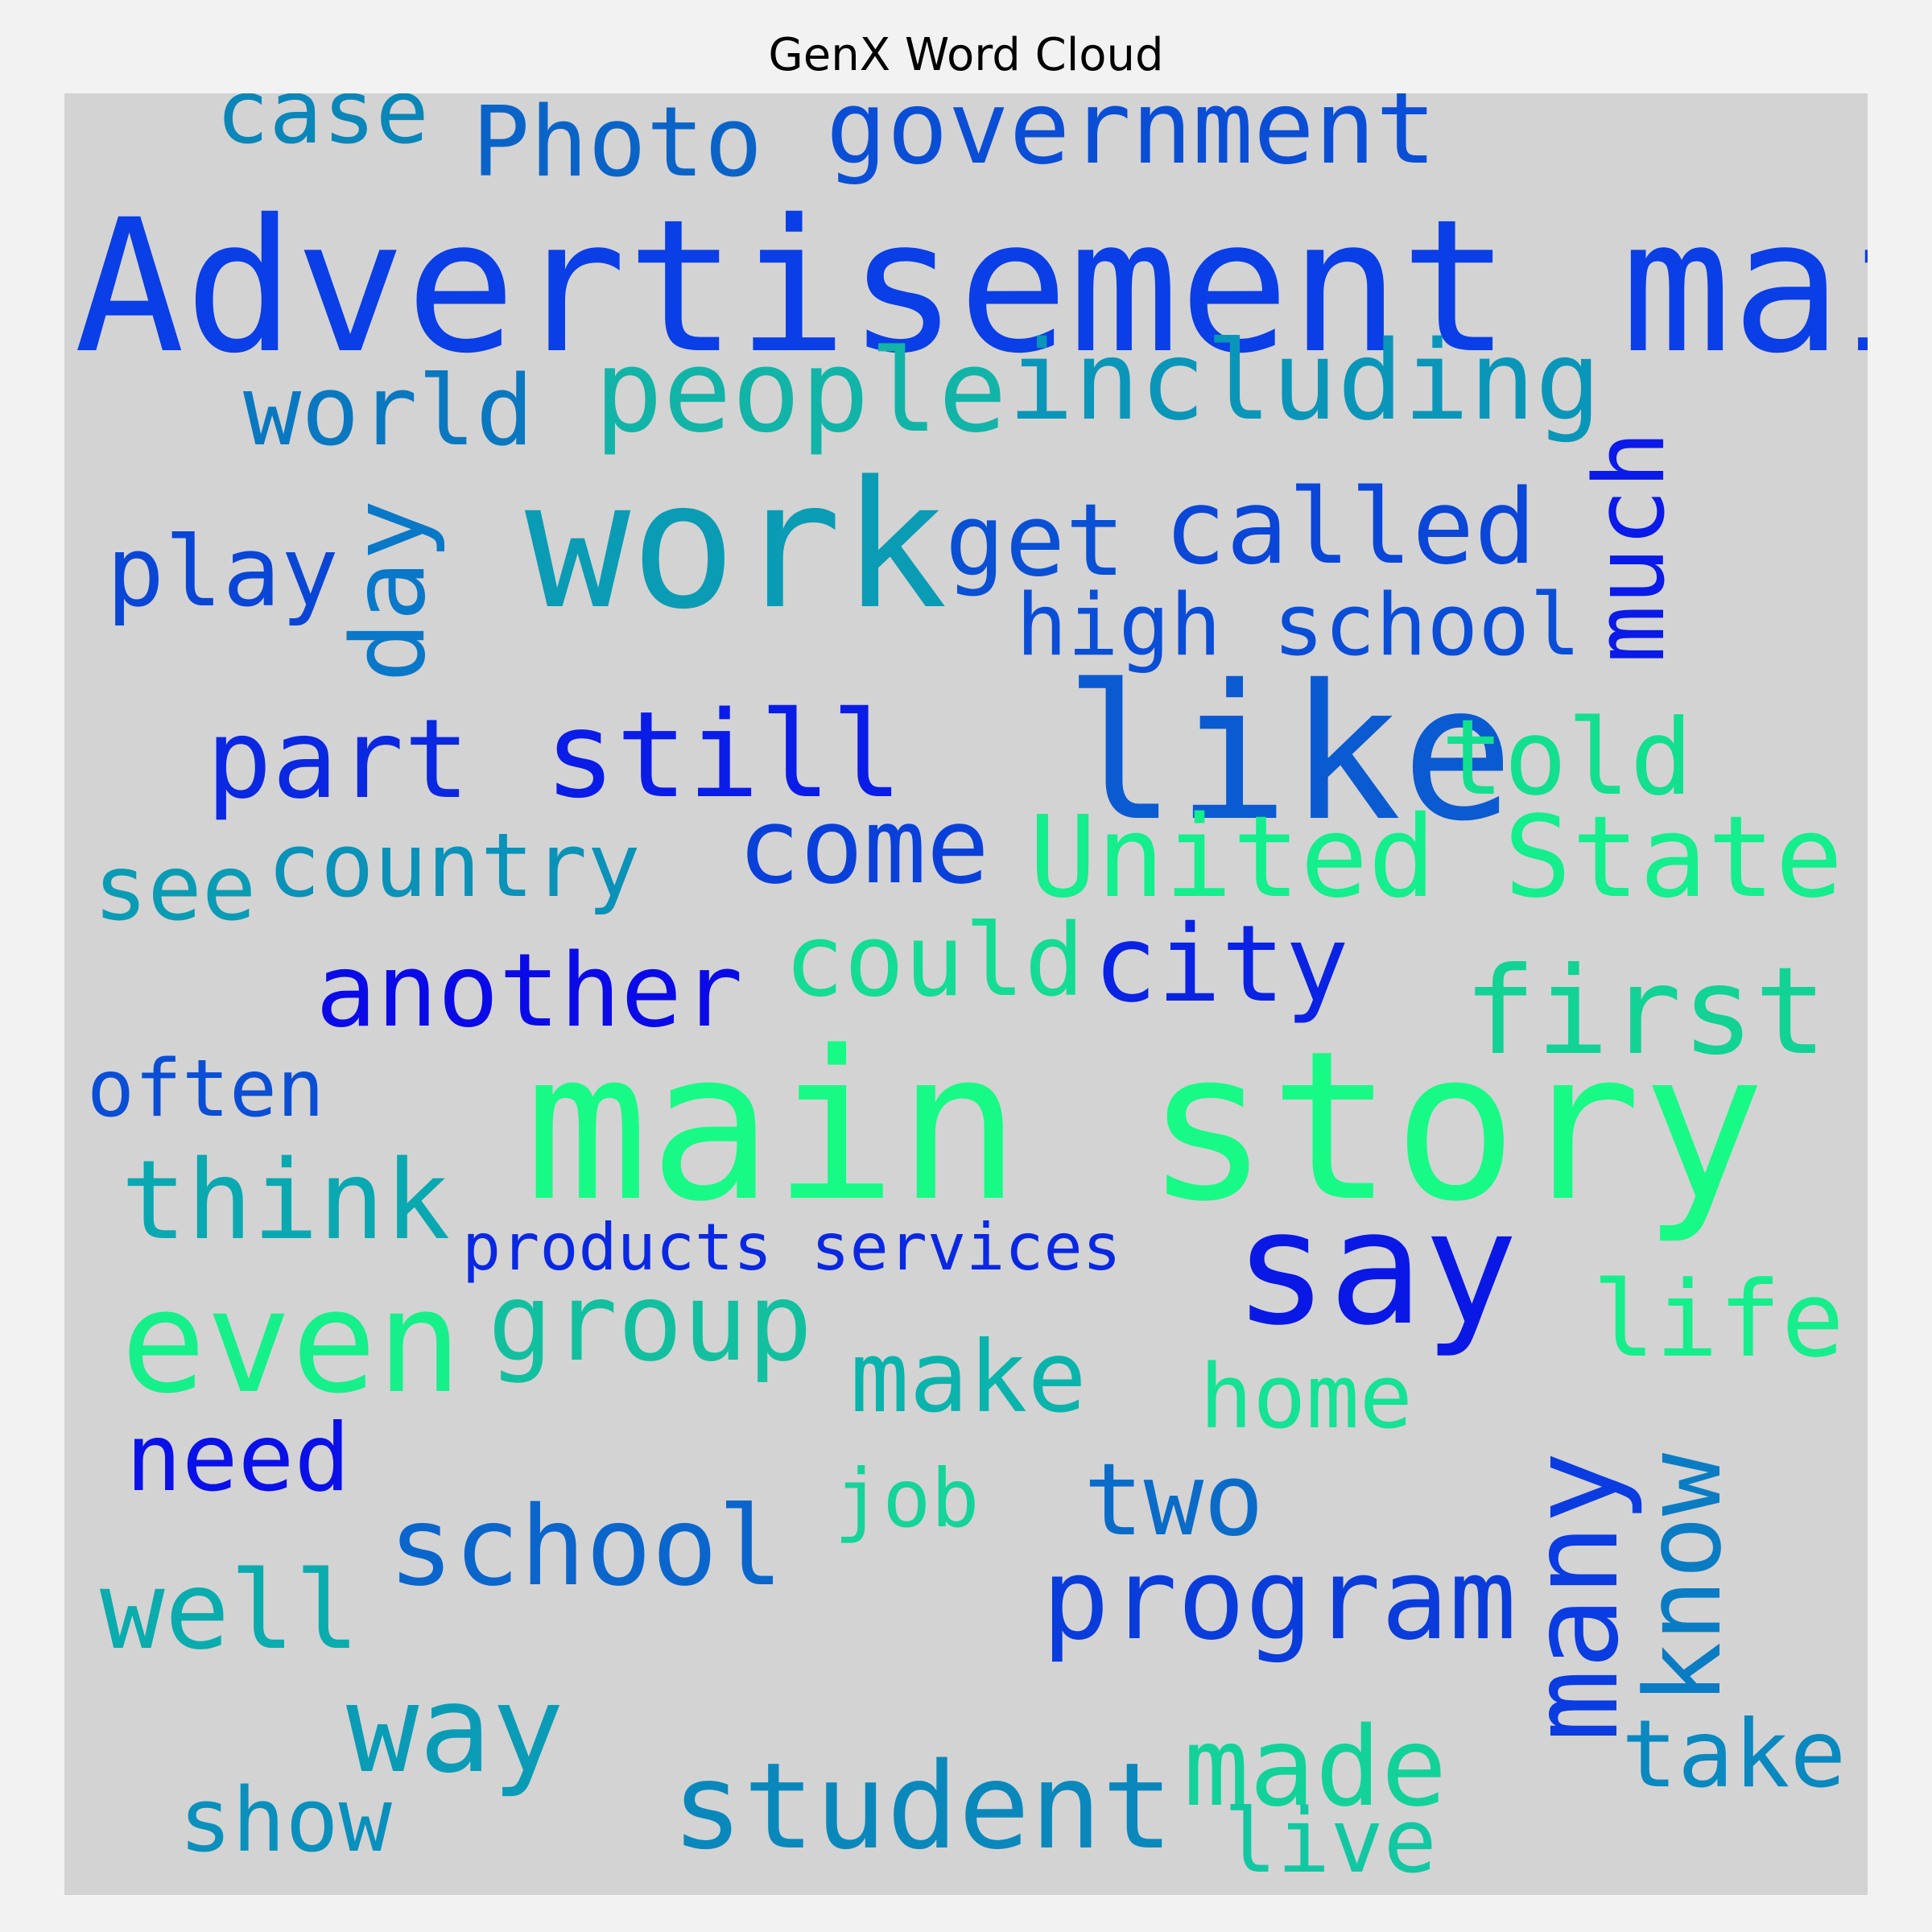 This screenshot has width=1932, height=1932. What do you see at coordinates (1330, 1841) in the screenshot?
I see `word-live: live` at bounding box center [1330, 1841].